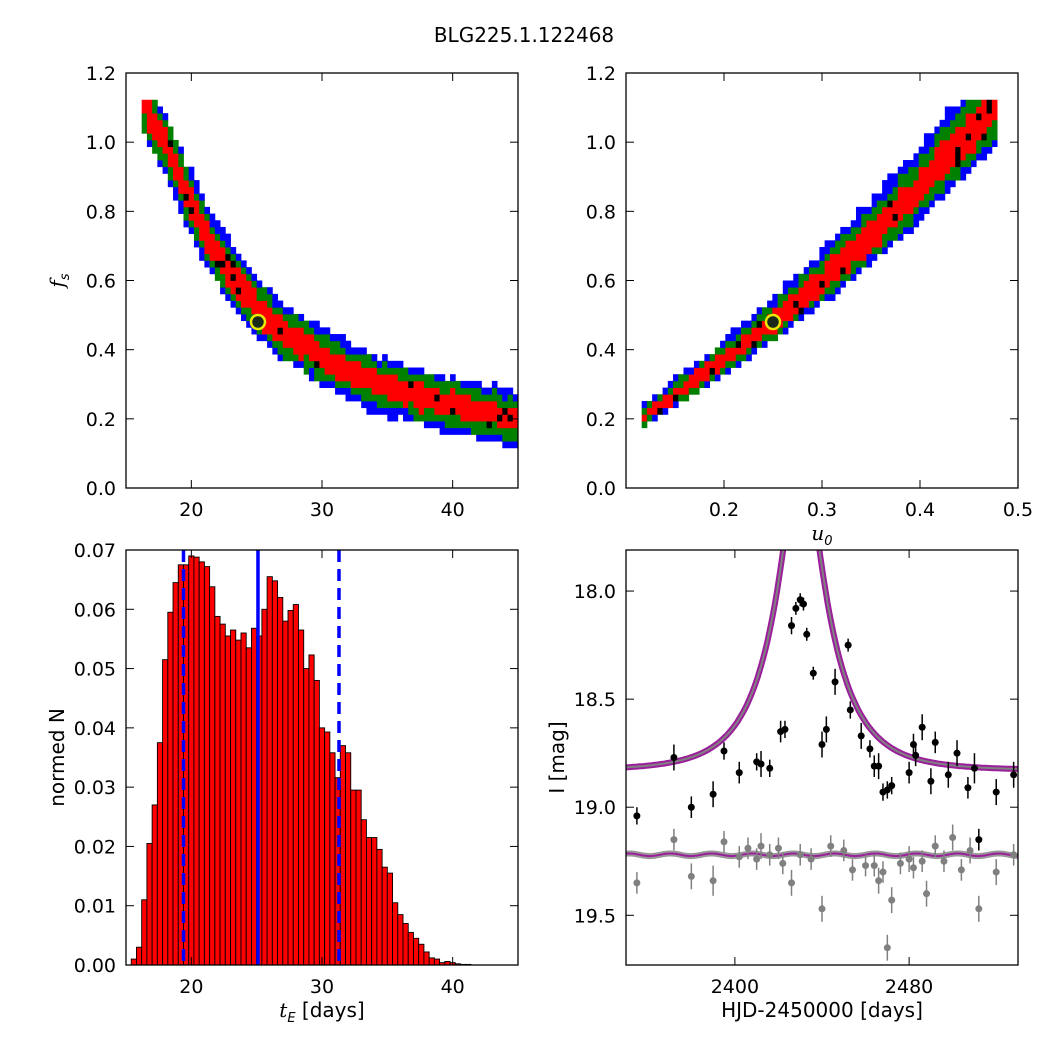 The image size is (1050, 1050). I want to click on y-tick-label: 0.4, so click(101, 351).